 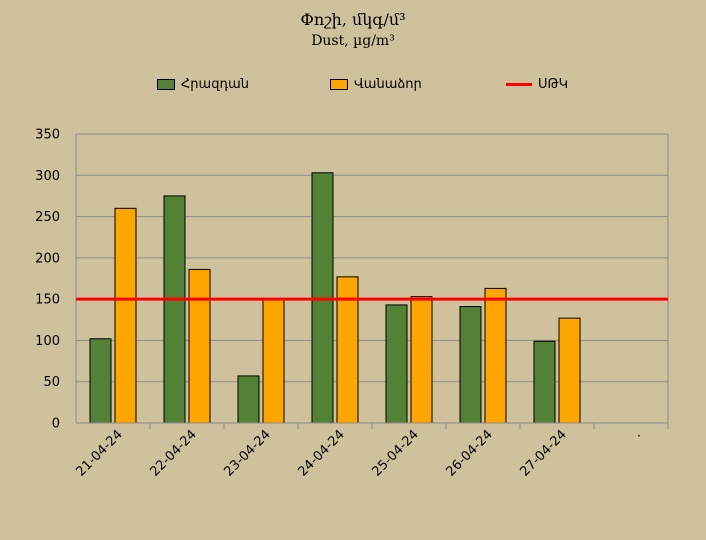 What do you see at coordinates (47, 217) in the screenshot?
I see `y-tick-label: 250` at bounding box center [47, 217].